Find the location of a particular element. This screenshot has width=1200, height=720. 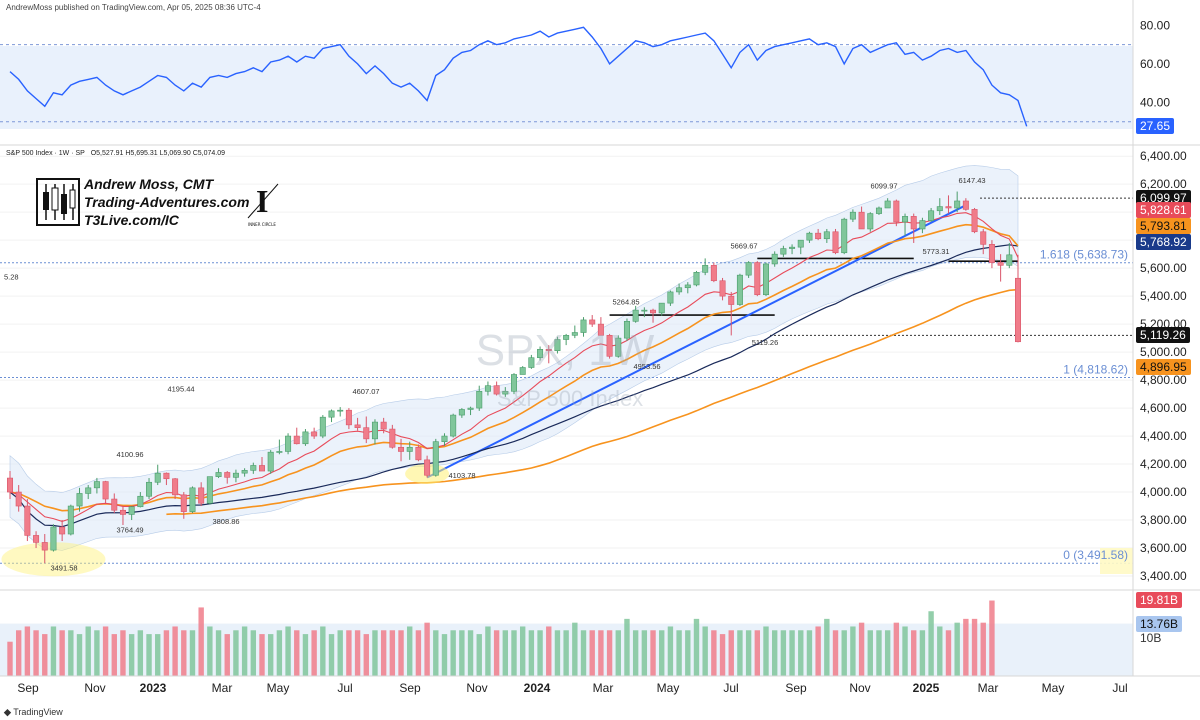

rsi-line is located at coordinates (518, 76).